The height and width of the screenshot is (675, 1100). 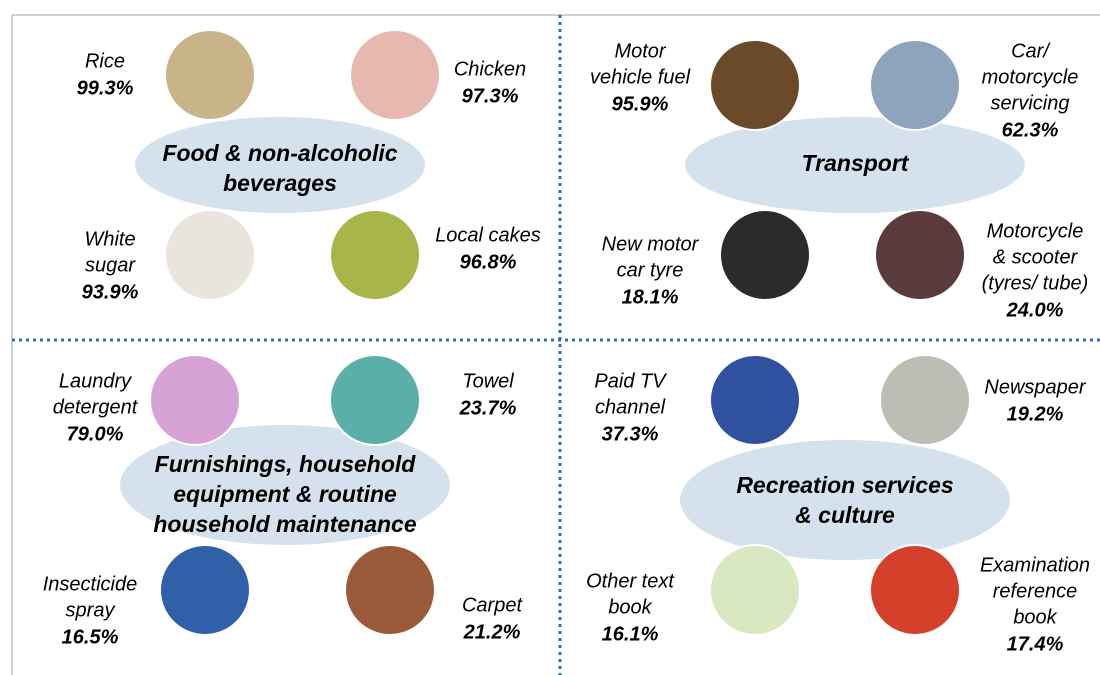 I want to click on item-value: 97.3%, so click(x=490, y=96).